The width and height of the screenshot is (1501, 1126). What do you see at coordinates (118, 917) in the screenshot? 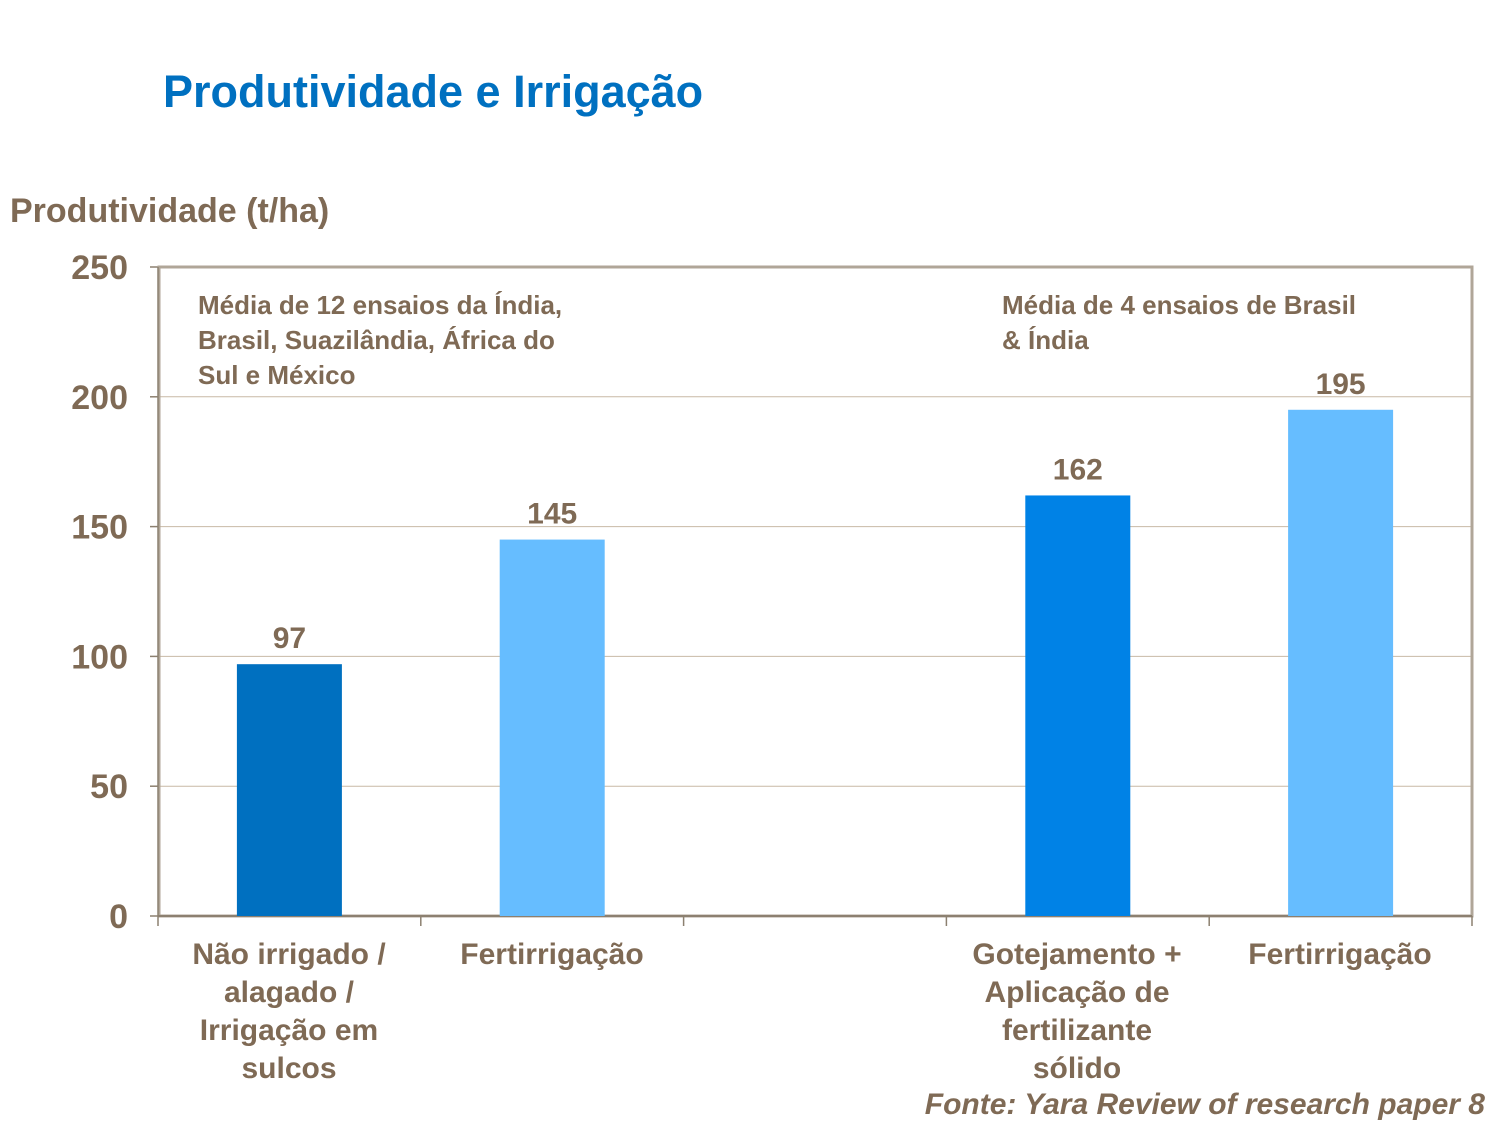
I see `y-tick-label: 0` at bounding box center [118, 917].